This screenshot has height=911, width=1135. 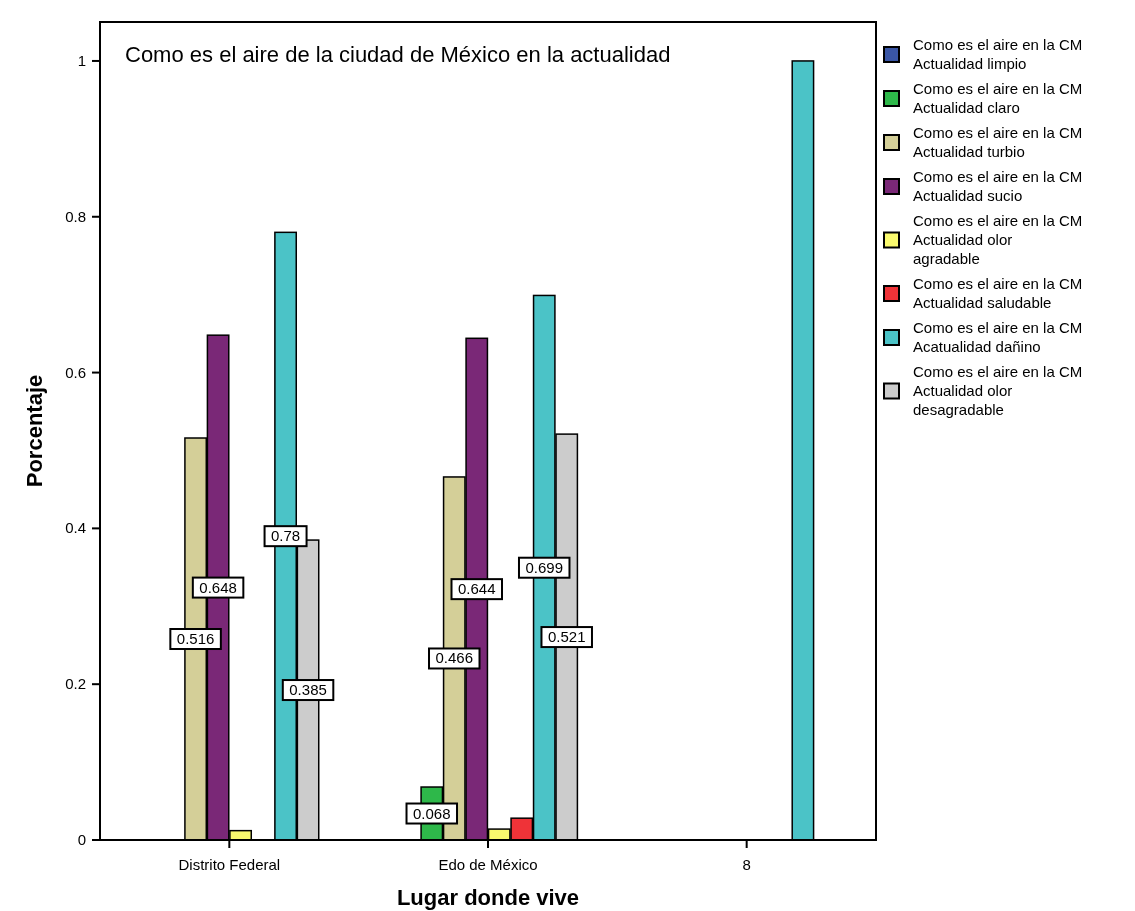 I want to click on legend-label: Como es el aire en la CM Actualidad saludable, so click(x=998, y=293).